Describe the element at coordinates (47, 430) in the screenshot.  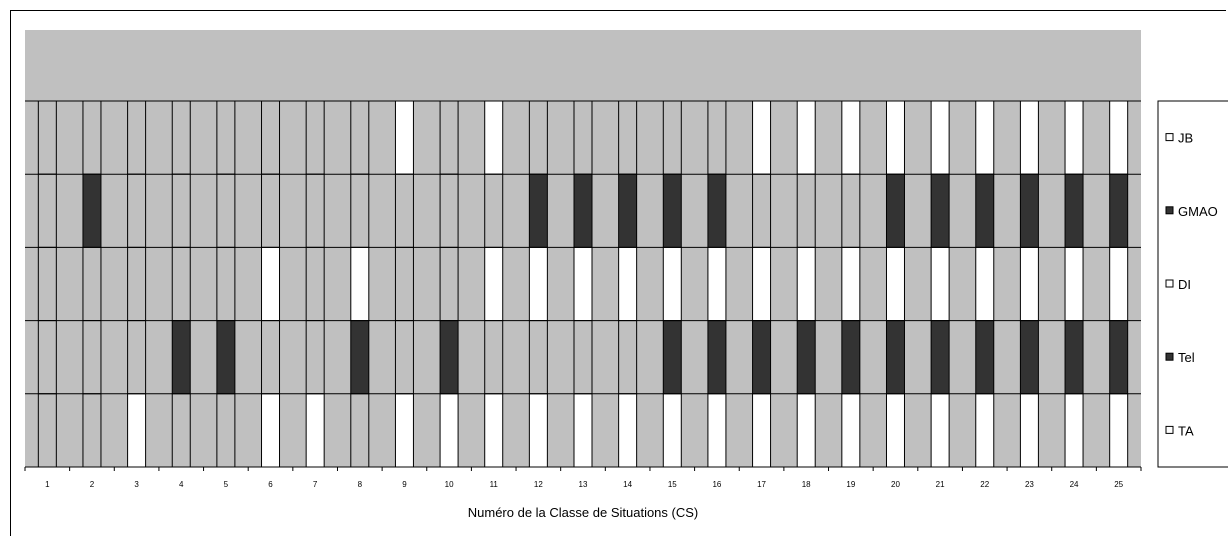
I see `cell-ta-cs1` at that location.